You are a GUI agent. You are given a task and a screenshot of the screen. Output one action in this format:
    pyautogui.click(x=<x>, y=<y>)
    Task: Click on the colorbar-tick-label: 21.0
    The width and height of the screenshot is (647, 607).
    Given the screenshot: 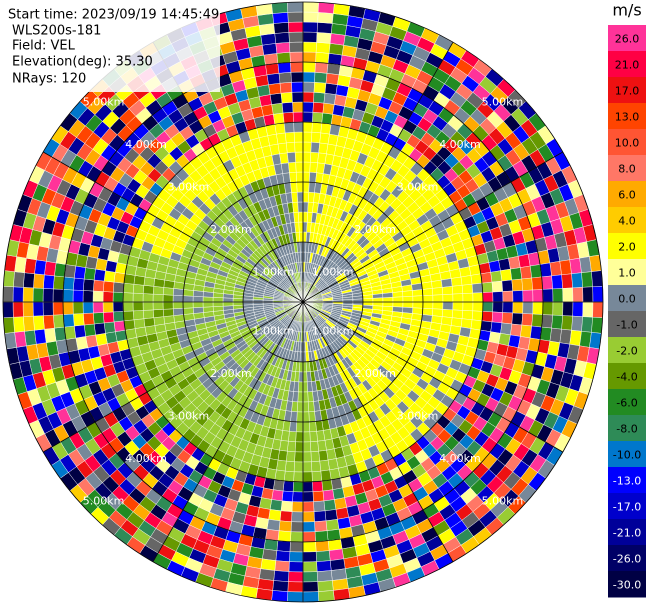 What is the action you would take?
    pyautogui.click(x=627, y=64)
    